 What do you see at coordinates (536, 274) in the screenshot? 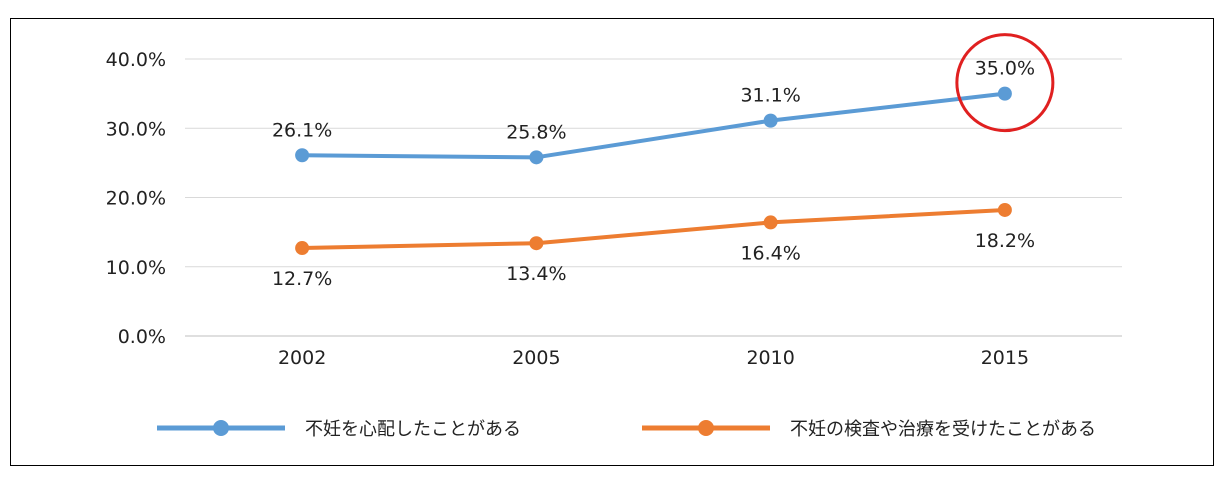
I see `data-label: 13.4%` at bounding box center [536, 274].